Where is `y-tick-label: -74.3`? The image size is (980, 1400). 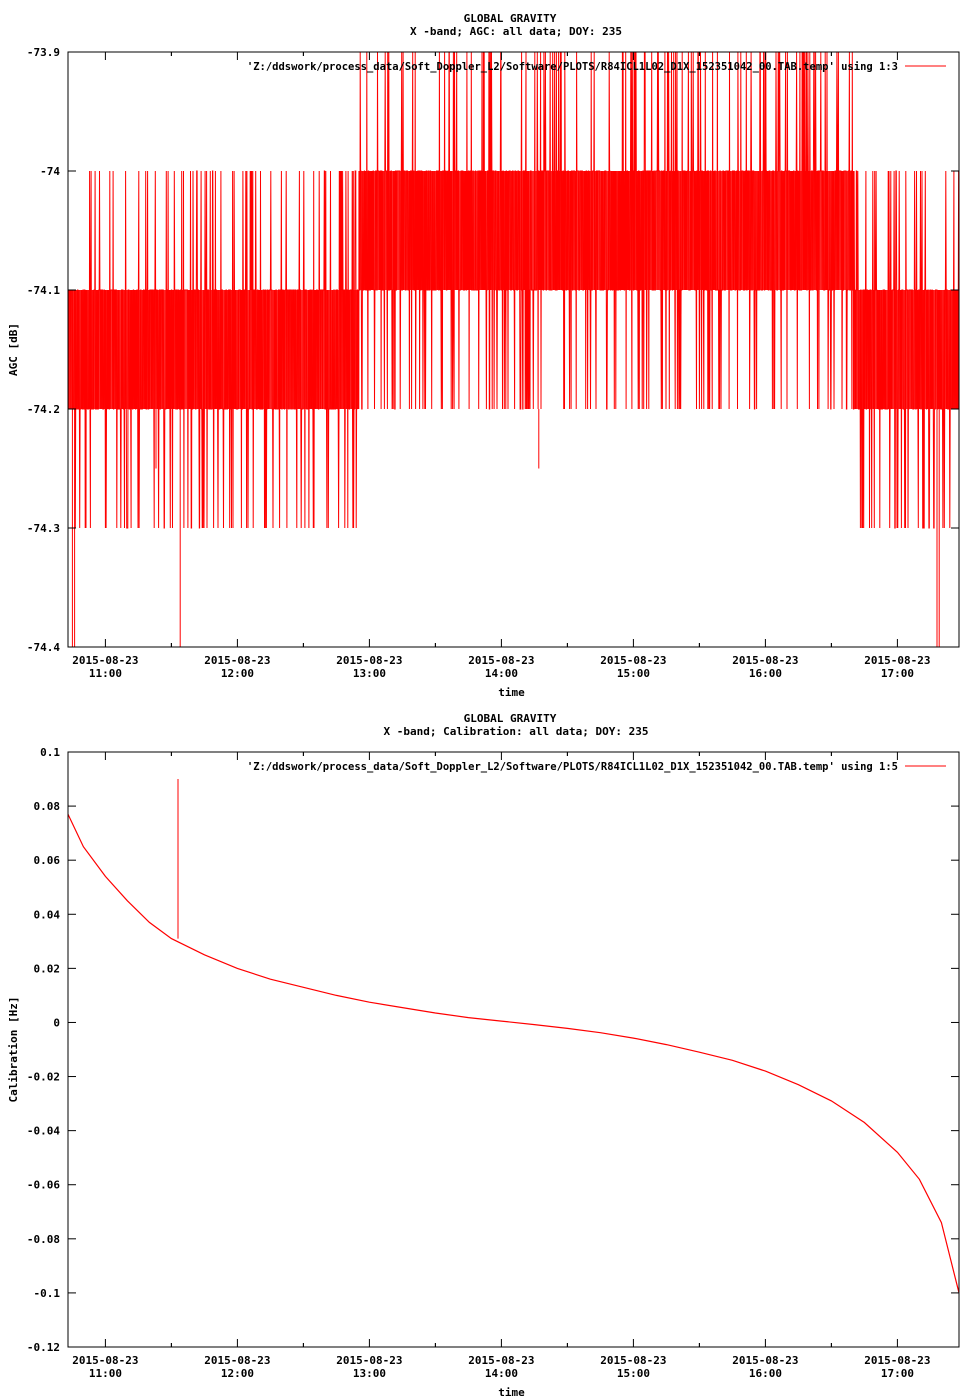 y-tick-label: -74.3 is located at coordinates (43, 528).